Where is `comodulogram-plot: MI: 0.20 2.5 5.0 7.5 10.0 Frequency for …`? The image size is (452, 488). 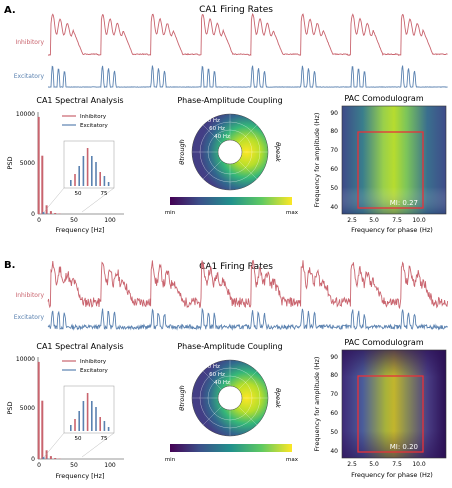 comodulogram-plot: MI: 0.20 2.5 5.0 7.5 10.0 Frequency for … is located at coordinates (380, 414).